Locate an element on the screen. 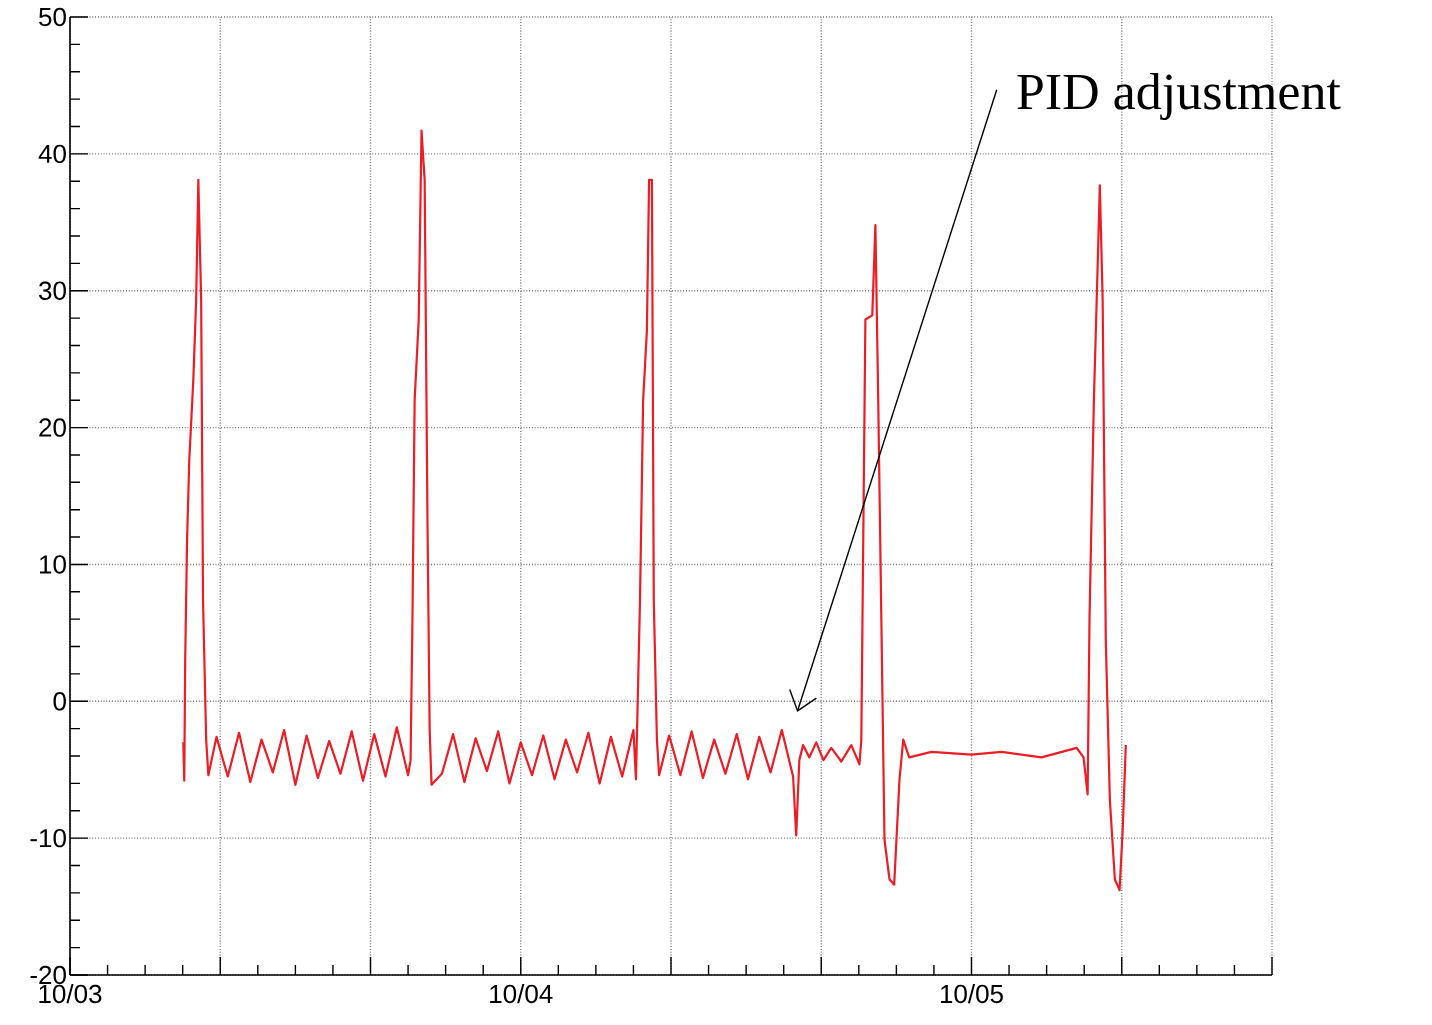  y-tick-label: 40 is located at coordinates (52, 154).